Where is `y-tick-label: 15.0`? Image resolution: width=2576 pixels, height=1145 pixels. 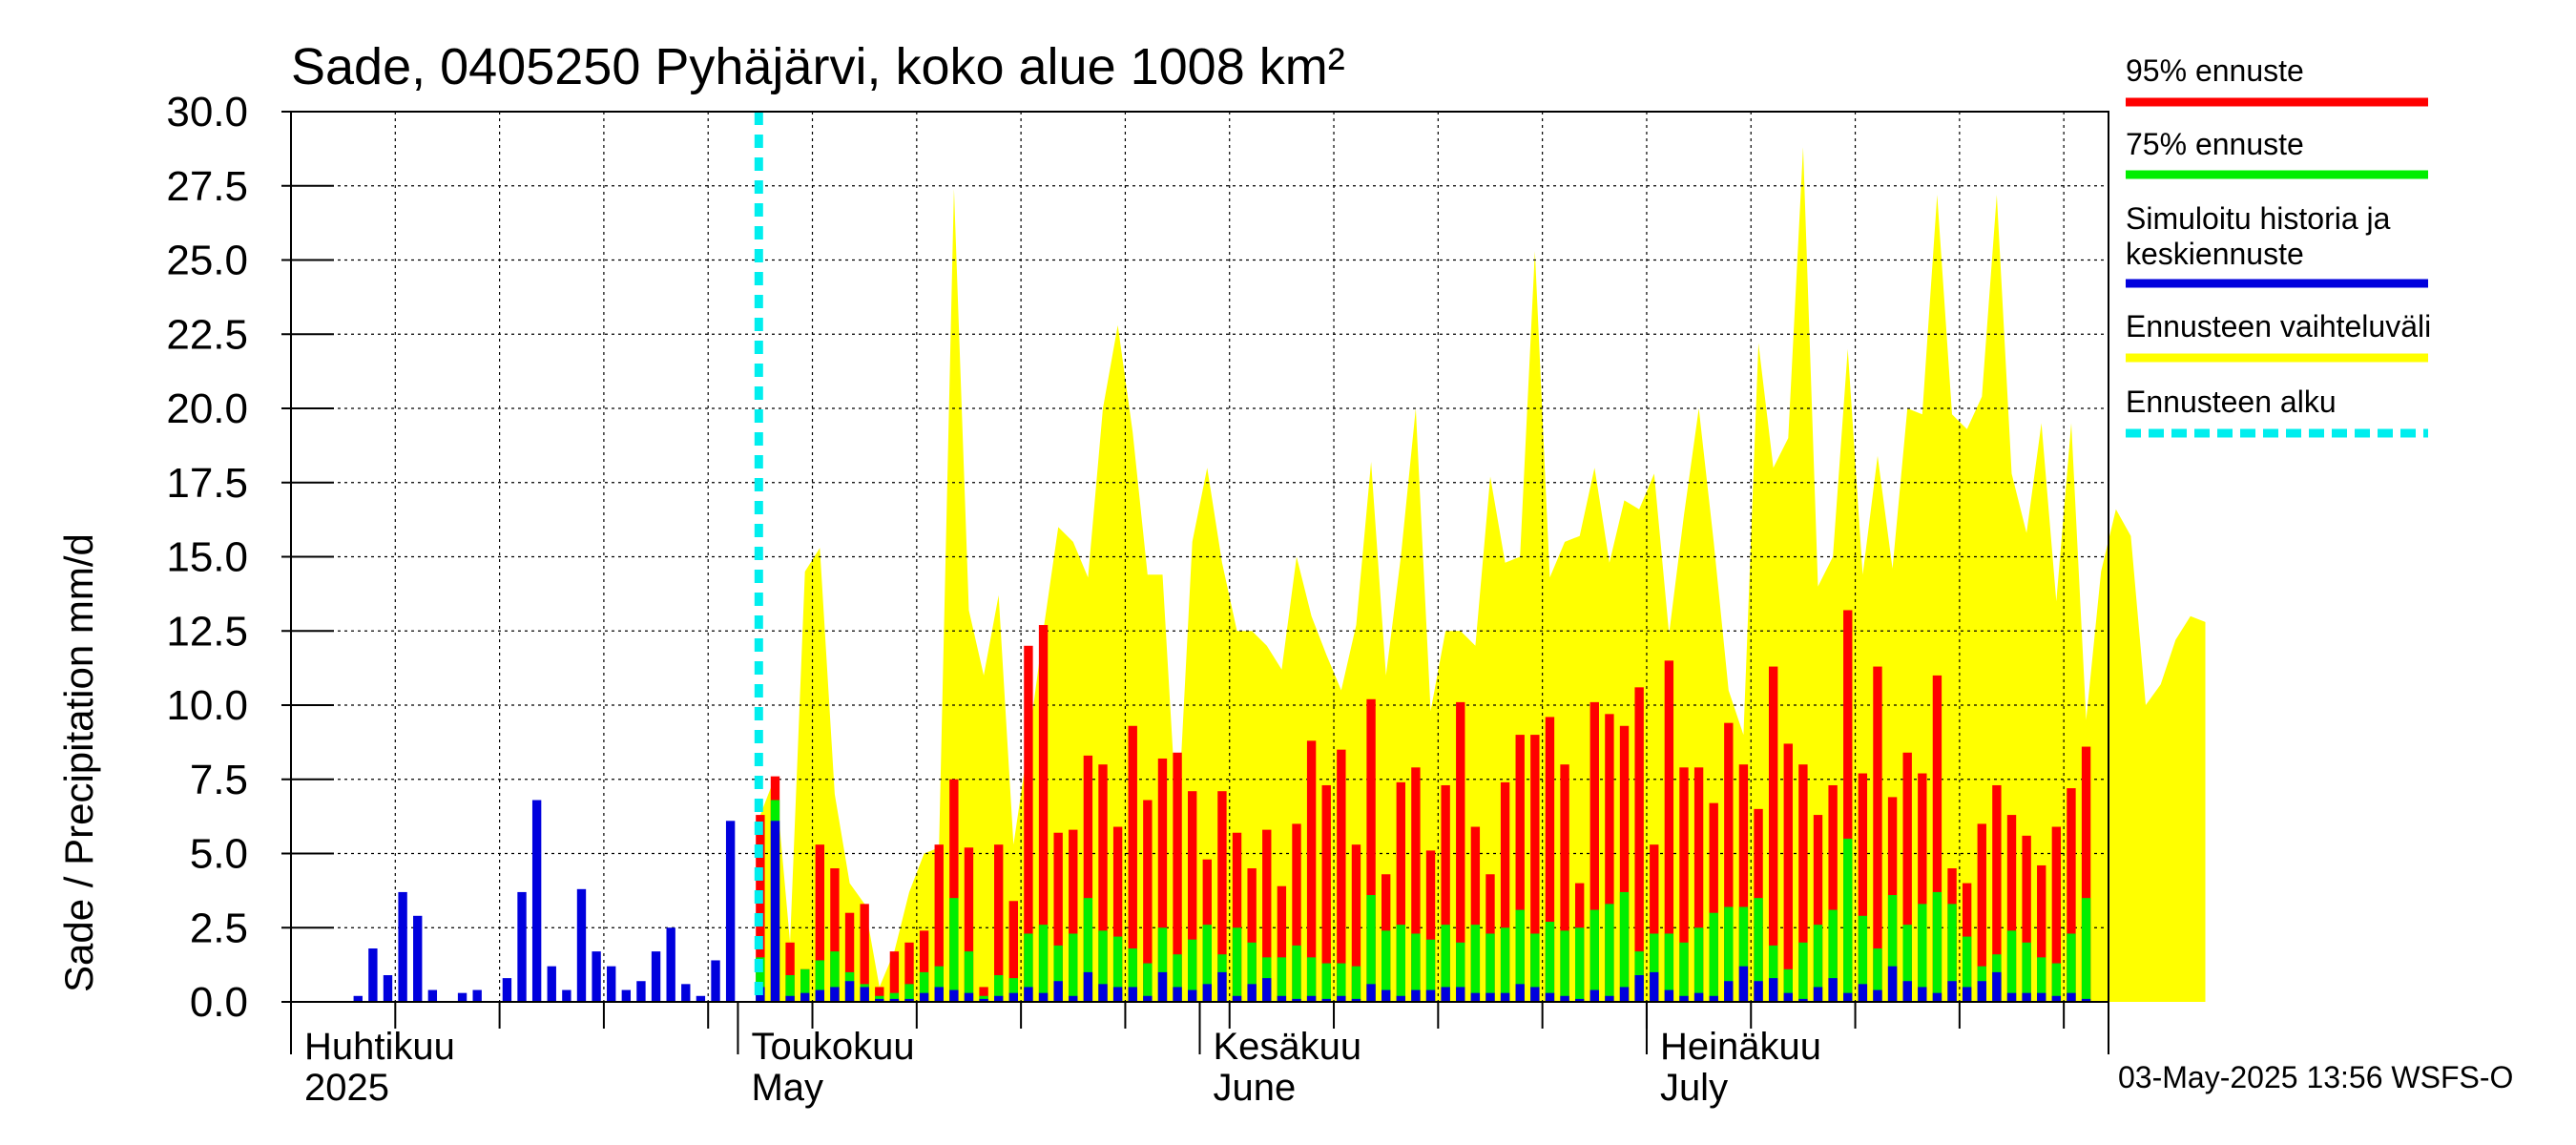
y-tick-label: 15.0 is located at coordinates (207, 557).